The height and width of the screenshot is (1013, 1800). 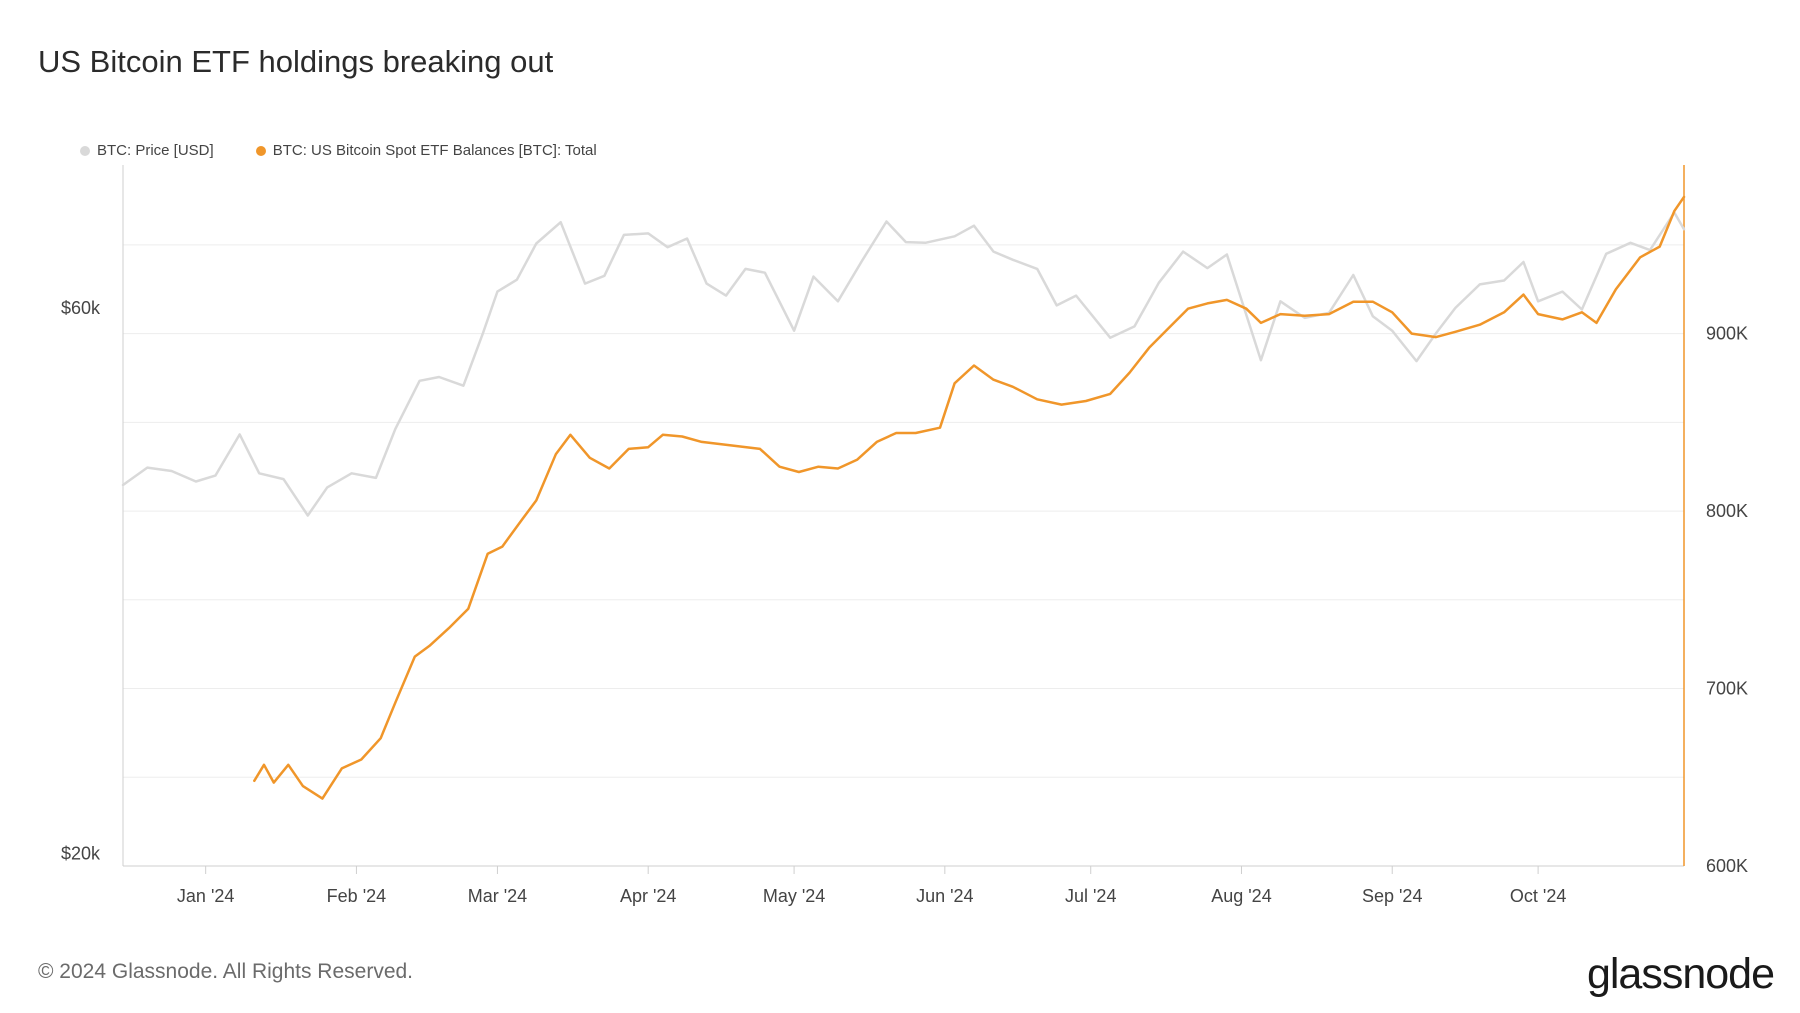 What do you see at coordinates (1727, 689) in the screenshot?
I see `y-right-tick-label-1: 700K` at bounding box center [1727, 689].